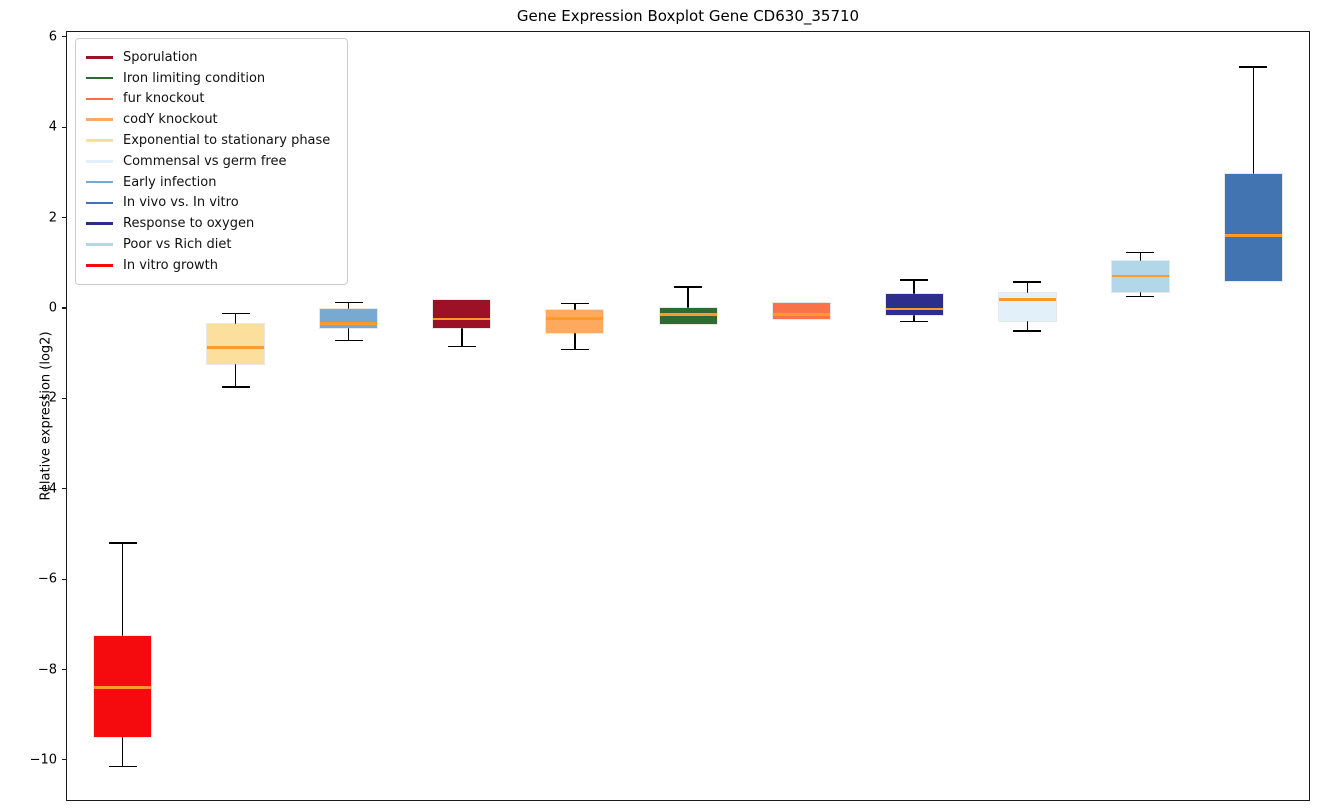  What do you see at coordinates (170, 120) in the screenshot?
I see `legend-label: codY knockout` at bounding box center [170, 120].